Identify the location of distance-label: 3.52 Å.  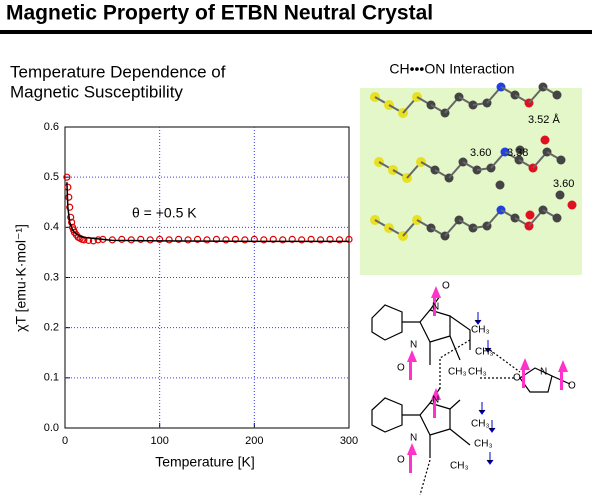
(544, 119).